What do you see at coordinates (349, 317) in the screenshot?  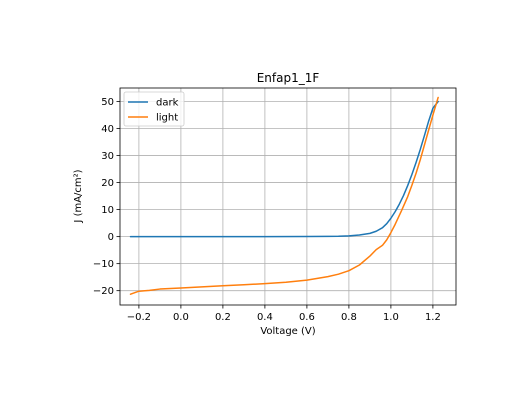 I see `x-tick-label: 0.8` at bounding box center [349, 317].